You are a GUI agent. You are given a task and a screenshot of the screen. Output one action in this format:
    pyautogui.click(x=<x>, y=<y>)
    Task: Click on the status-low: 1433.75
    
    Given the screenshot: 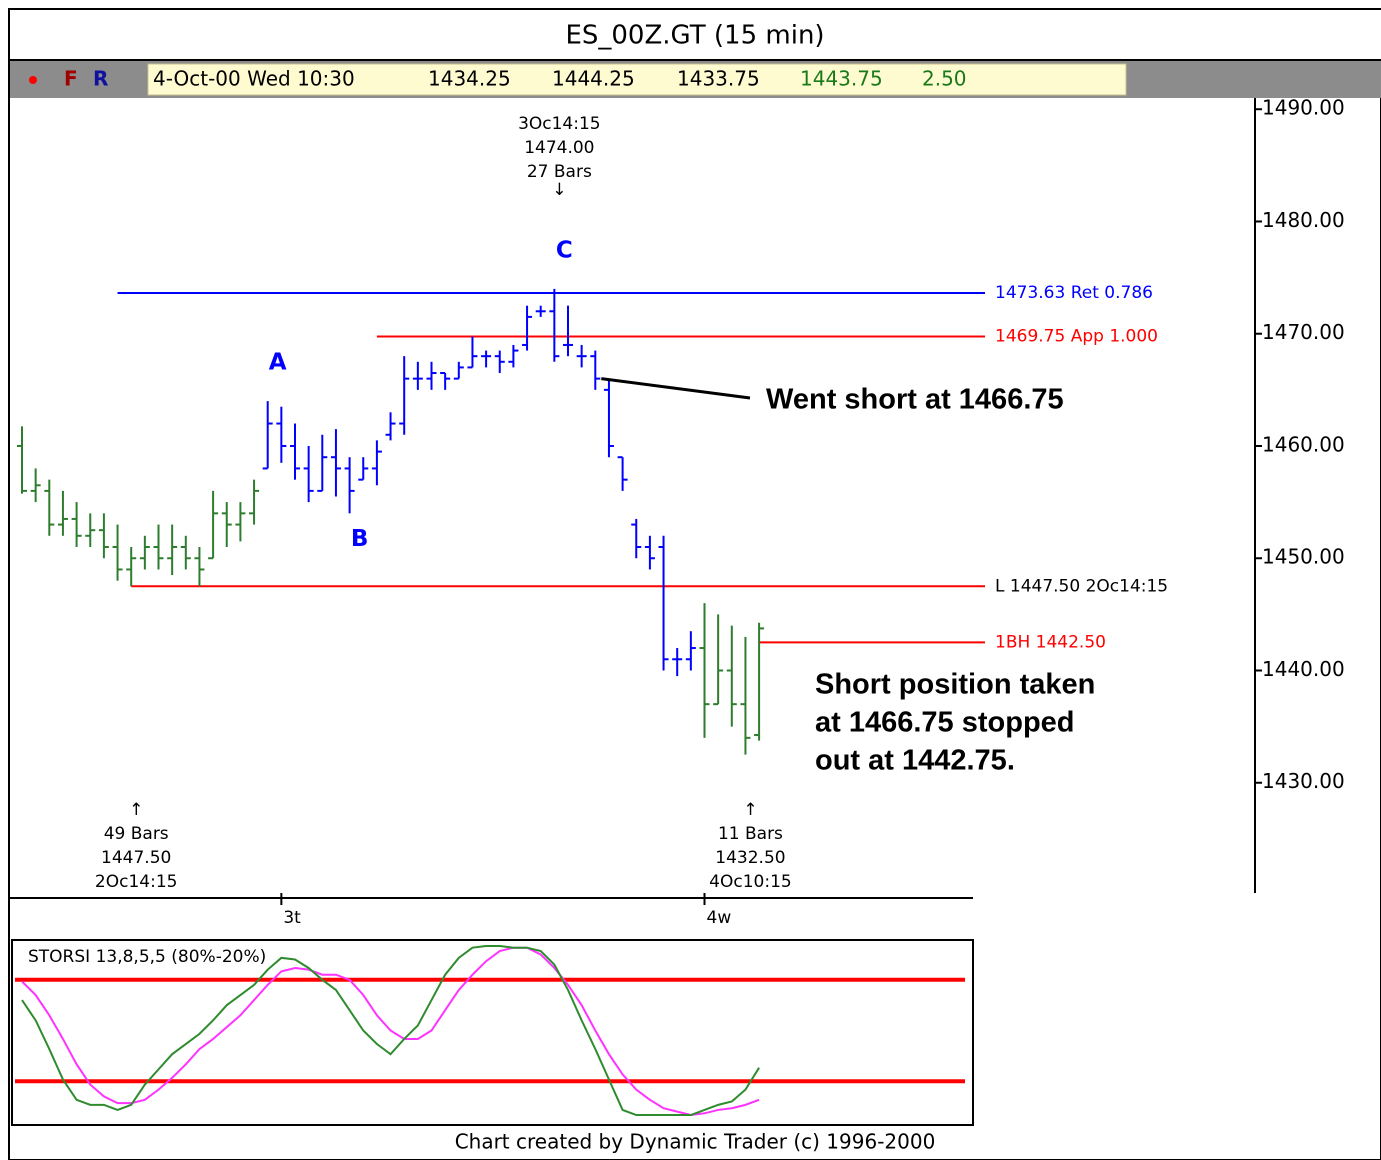 What is the action you would take?
    pyautogui.click(x=718, y=79)
    